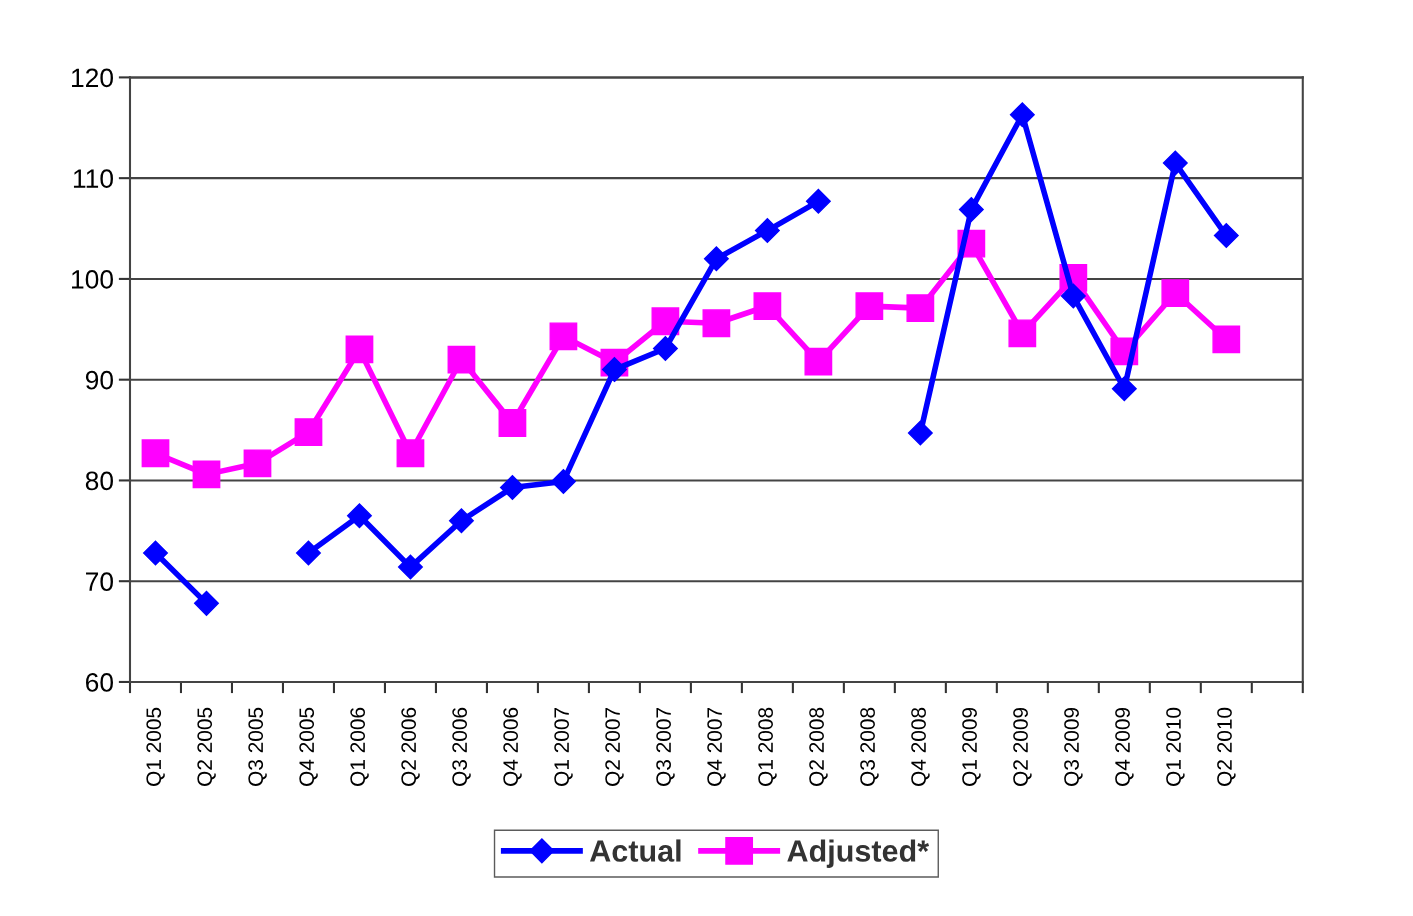 This screenshot has height=916, width=1413. Describe the element at coordinates (99, 582) in the screenshot. I see `y-tick-label: 70` at that location.